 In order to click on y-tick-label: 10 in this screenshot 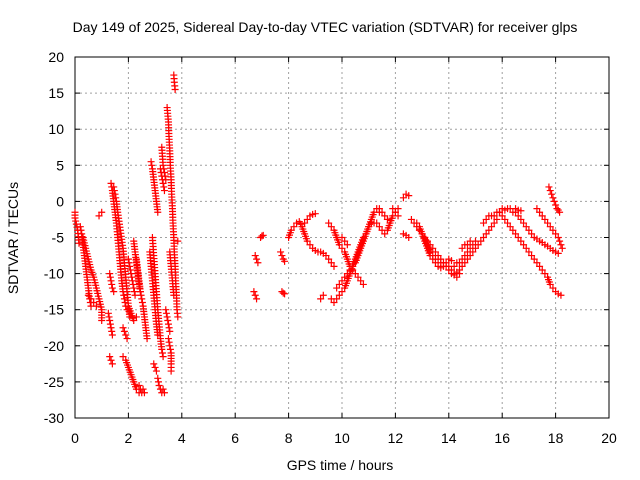, I will do `click(56, 129)`.